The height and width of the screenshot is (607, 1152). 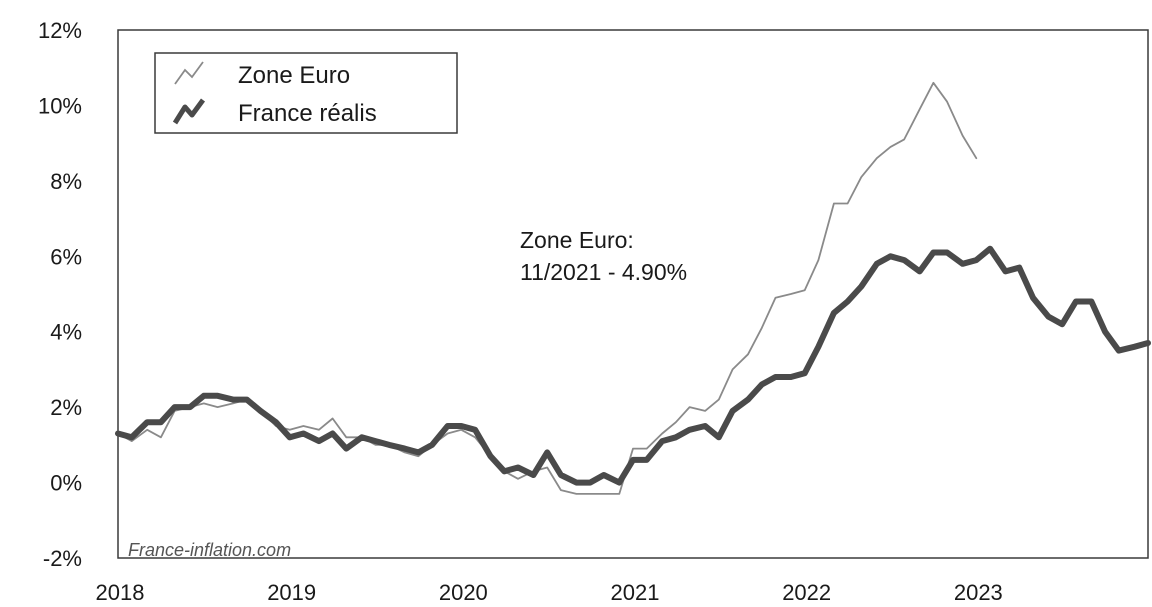 I want to click on x-tick-label: 2019, so click(x=291, y=592).